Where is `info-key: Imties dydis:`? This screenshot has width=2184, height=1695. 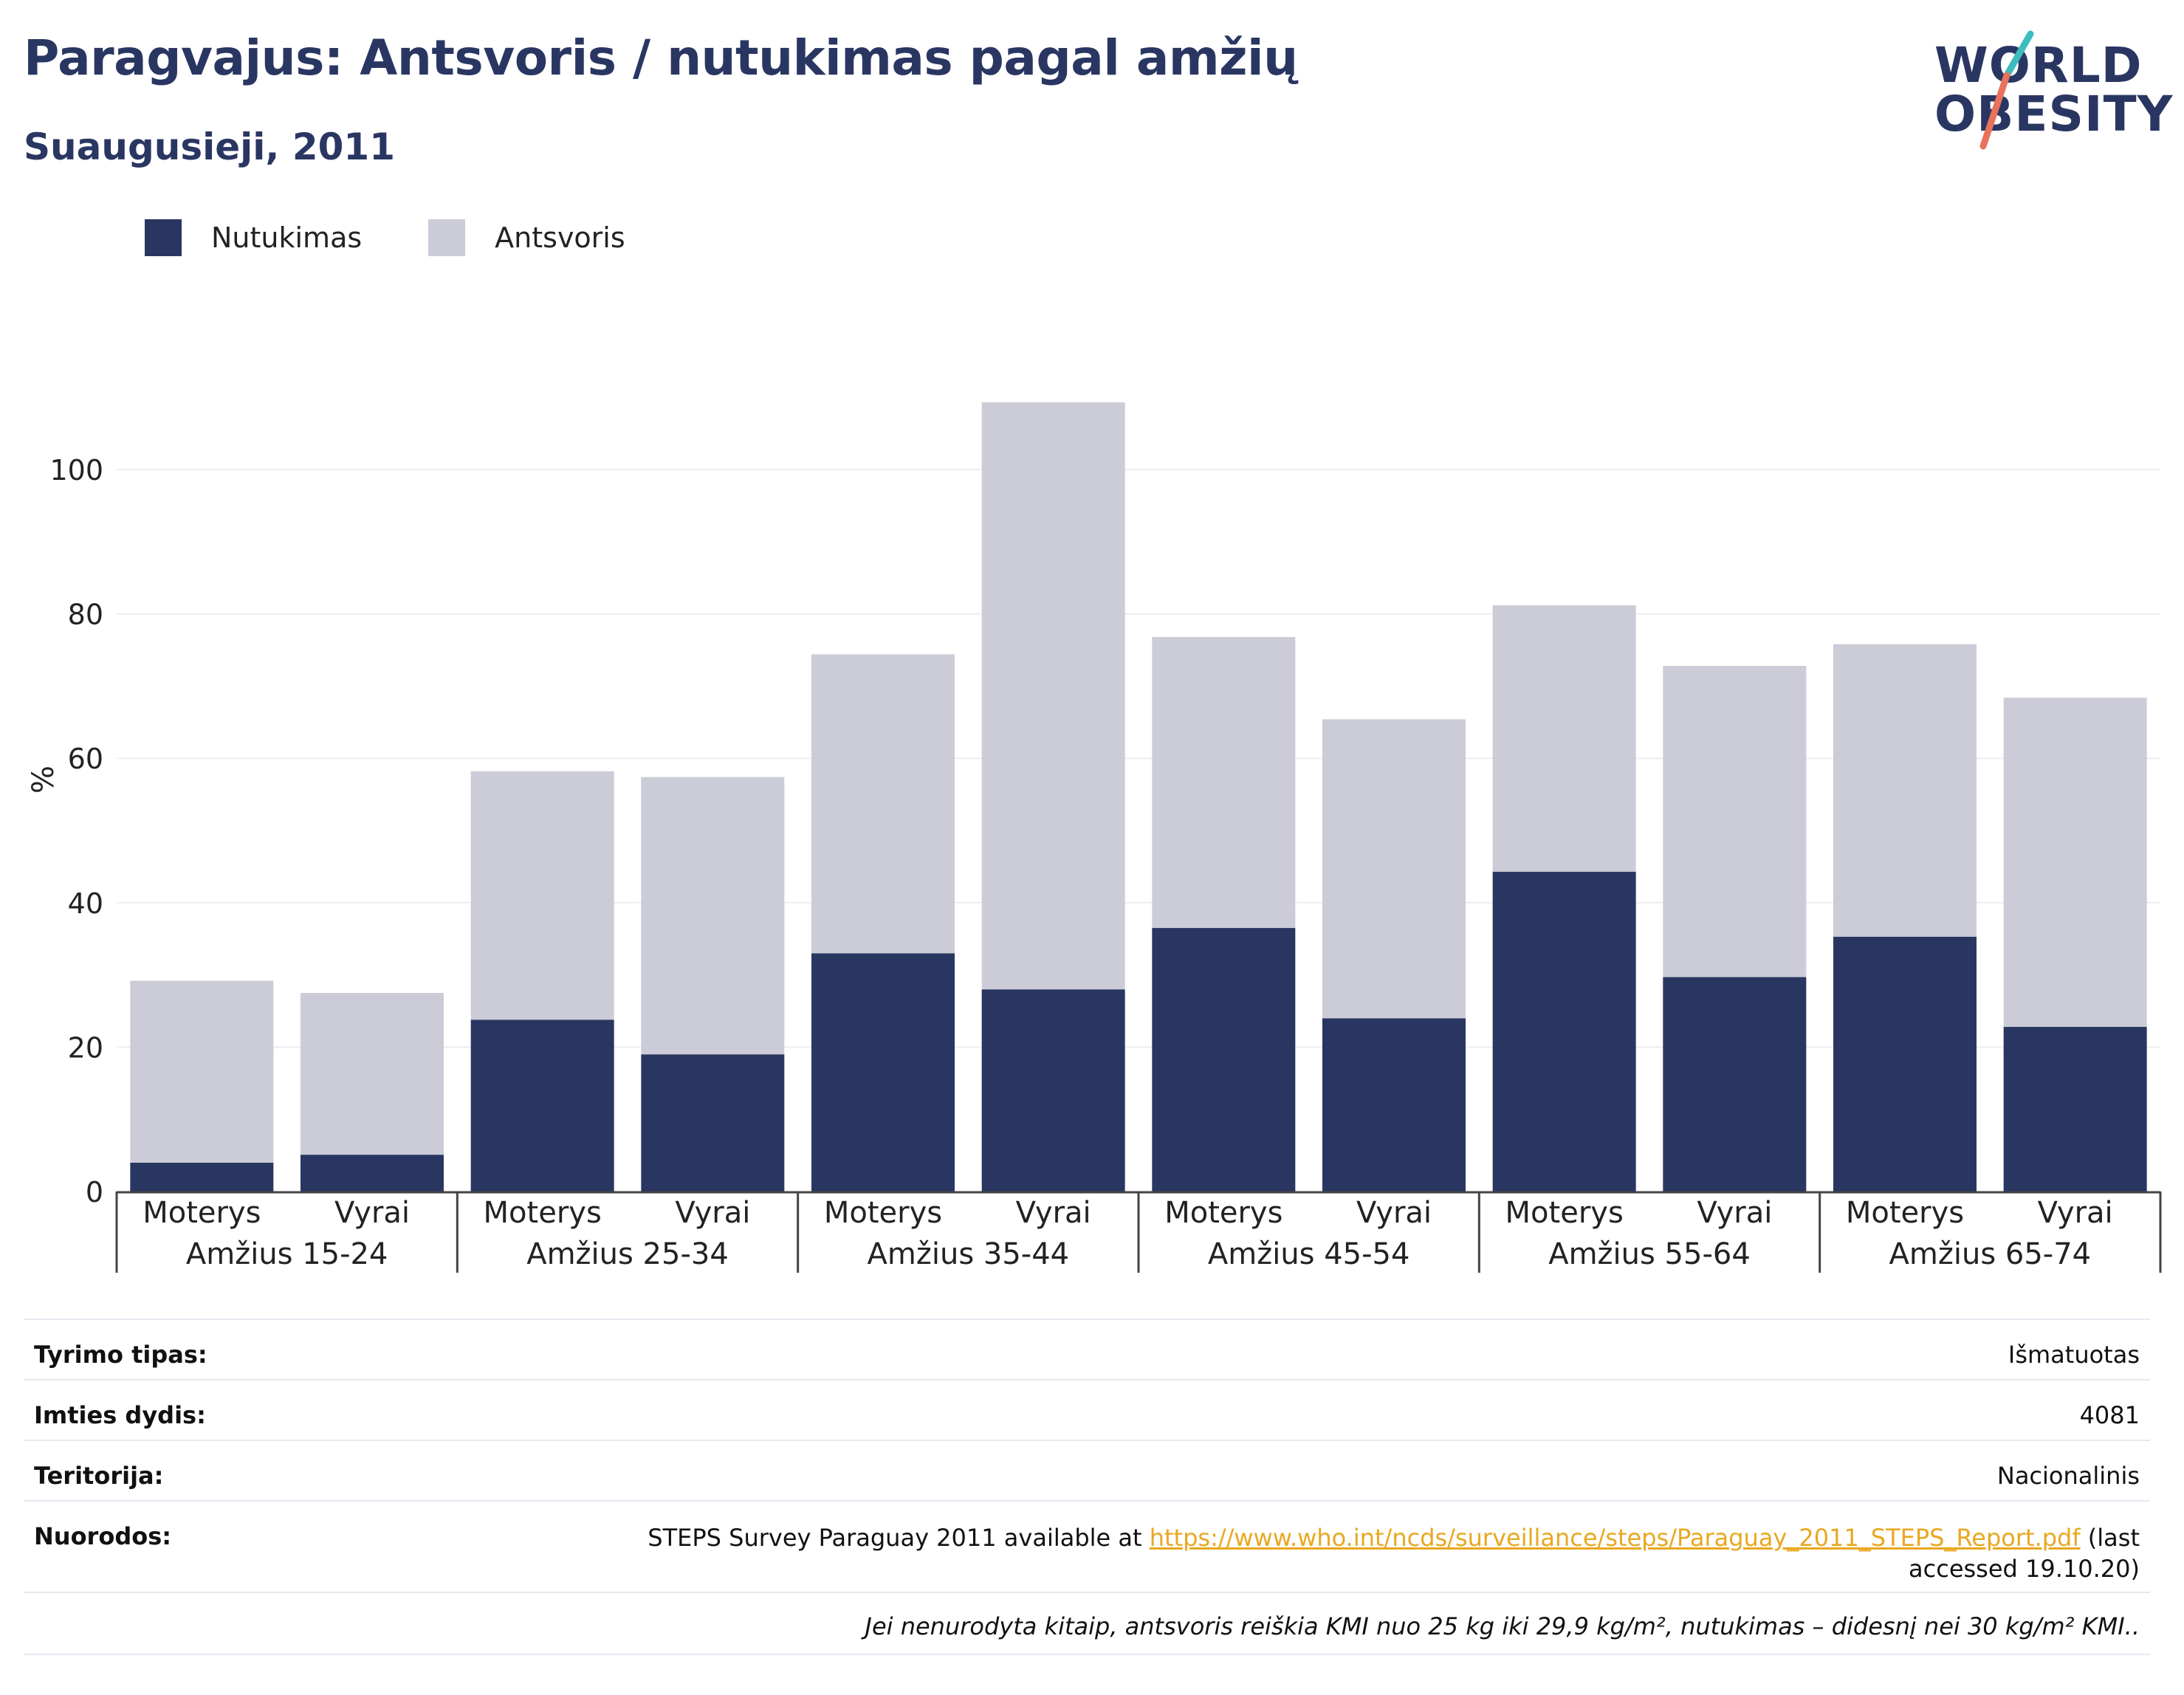 info-key: Imties dydis: is located at coordinates (120, 1415).